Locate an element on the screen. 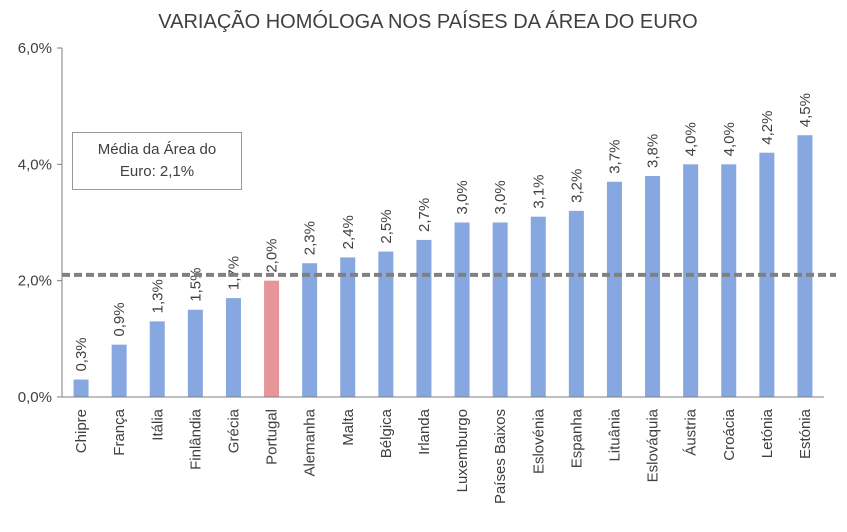 The height and width of the screenshot is (532, 847). data-label-10: 2,7% is located at coordinates (424, 215).